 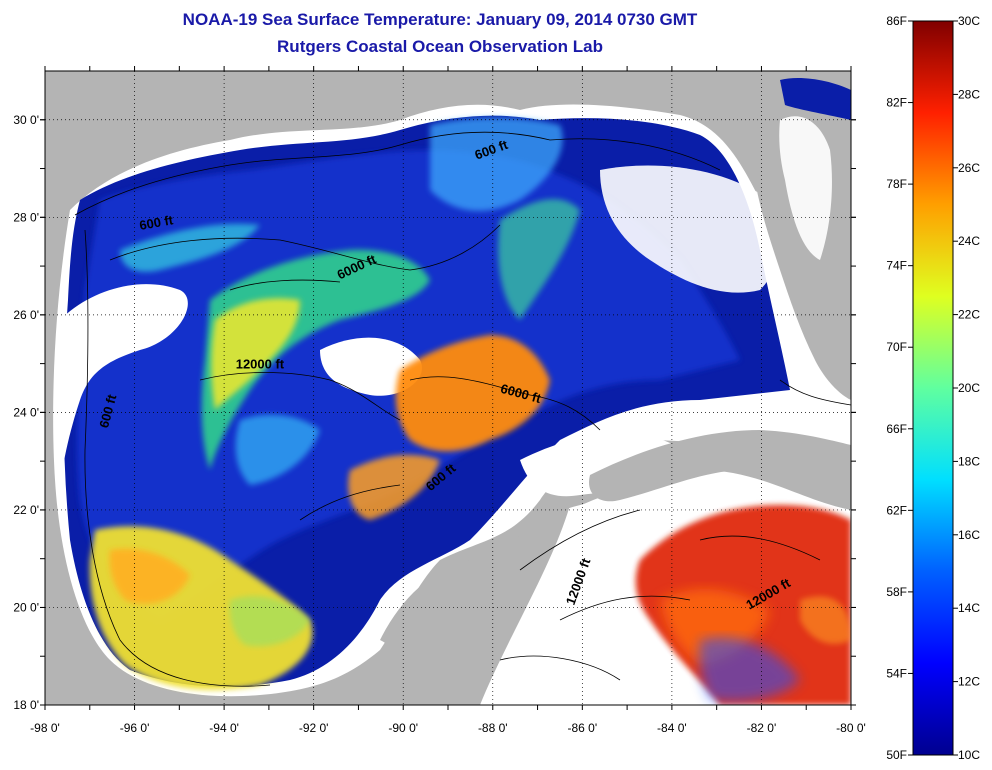 What do you see at coordinates (440, 46) in the screenshot?
I see `map-subtitle: Rutgers Coastal Ocean Observation Lab` at bounding box center [440, 46].